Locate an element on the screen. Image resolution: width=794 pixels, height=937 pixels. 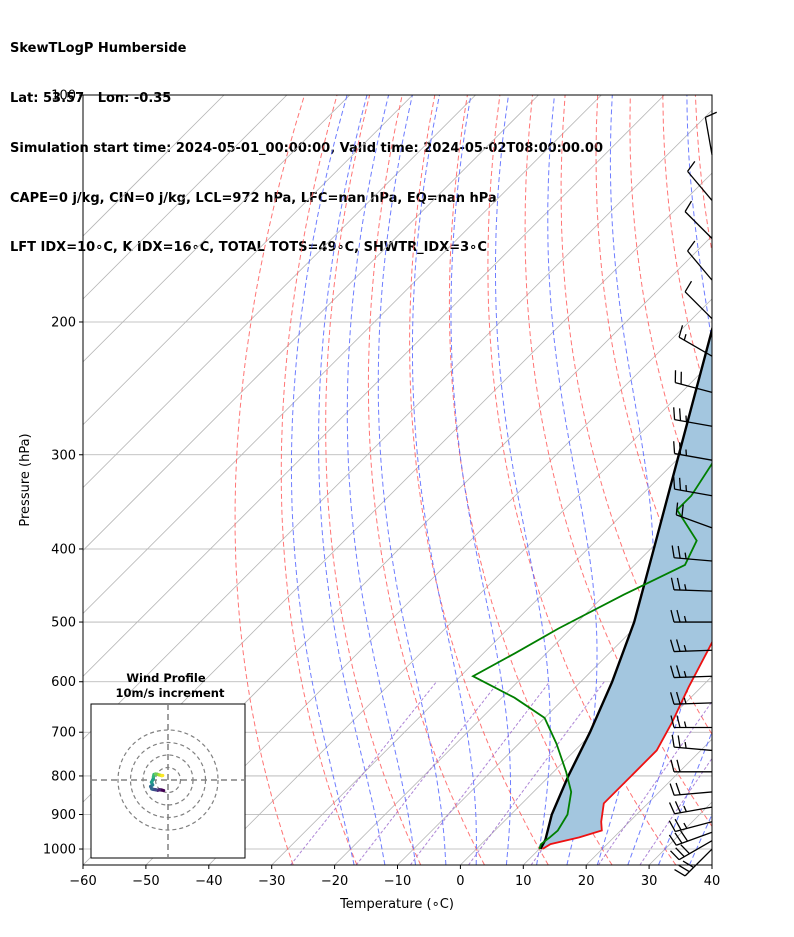
cape-cin-fill is located at coordinates (626, 589).